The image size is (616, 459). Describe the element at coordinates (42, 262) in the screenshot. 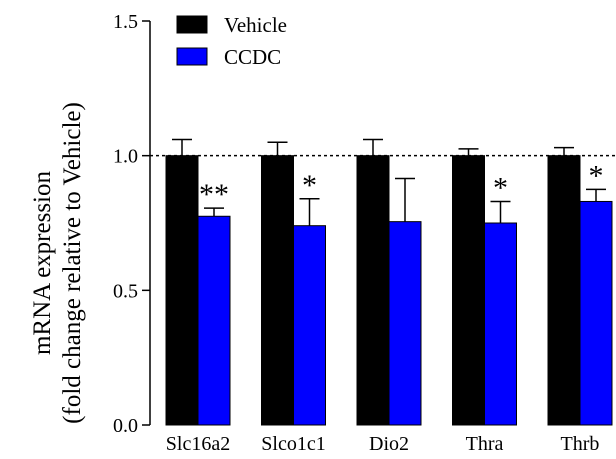

I see `y-axis-title-line1: mRNA expression` at that location.